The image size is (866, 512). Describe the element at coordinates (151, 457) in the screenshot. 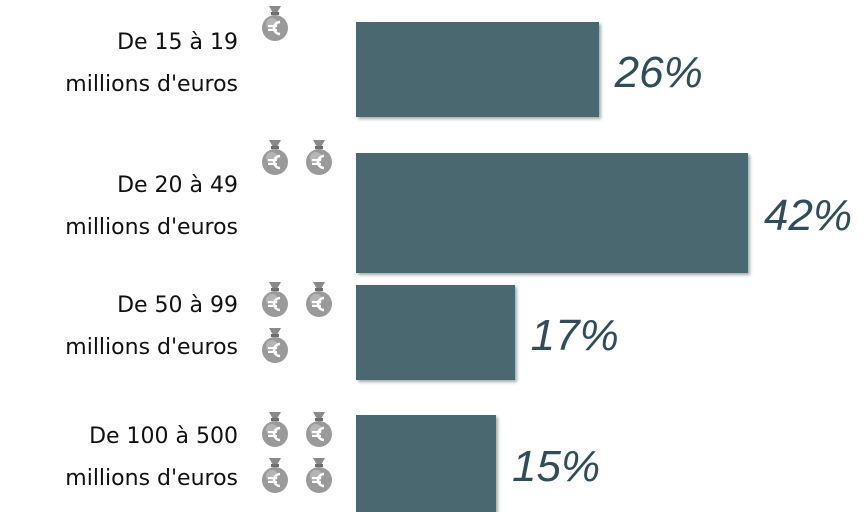

I see `category-label: De 100 à 500 millions d'euros` at that location.